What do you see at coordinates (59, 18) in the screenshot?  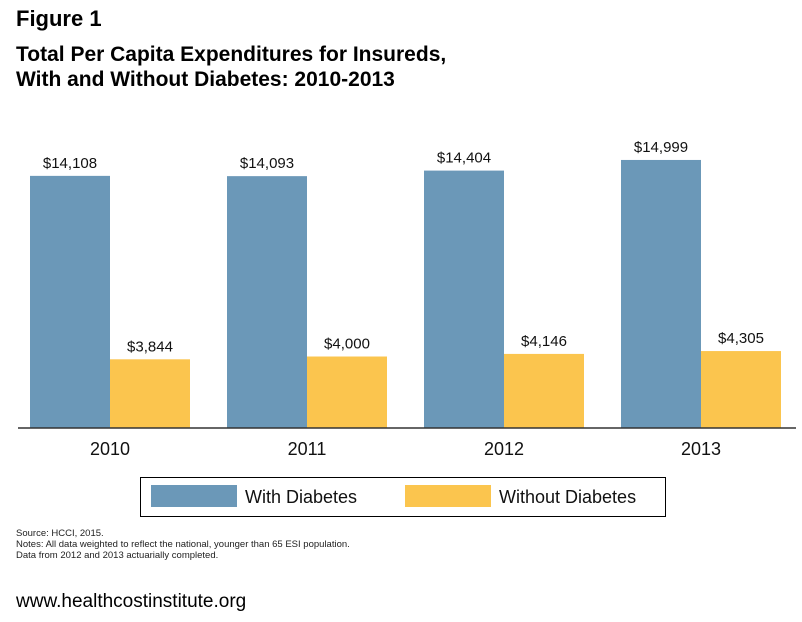 I see `figure-label: Figure 1` at bounding box center [59, 18].